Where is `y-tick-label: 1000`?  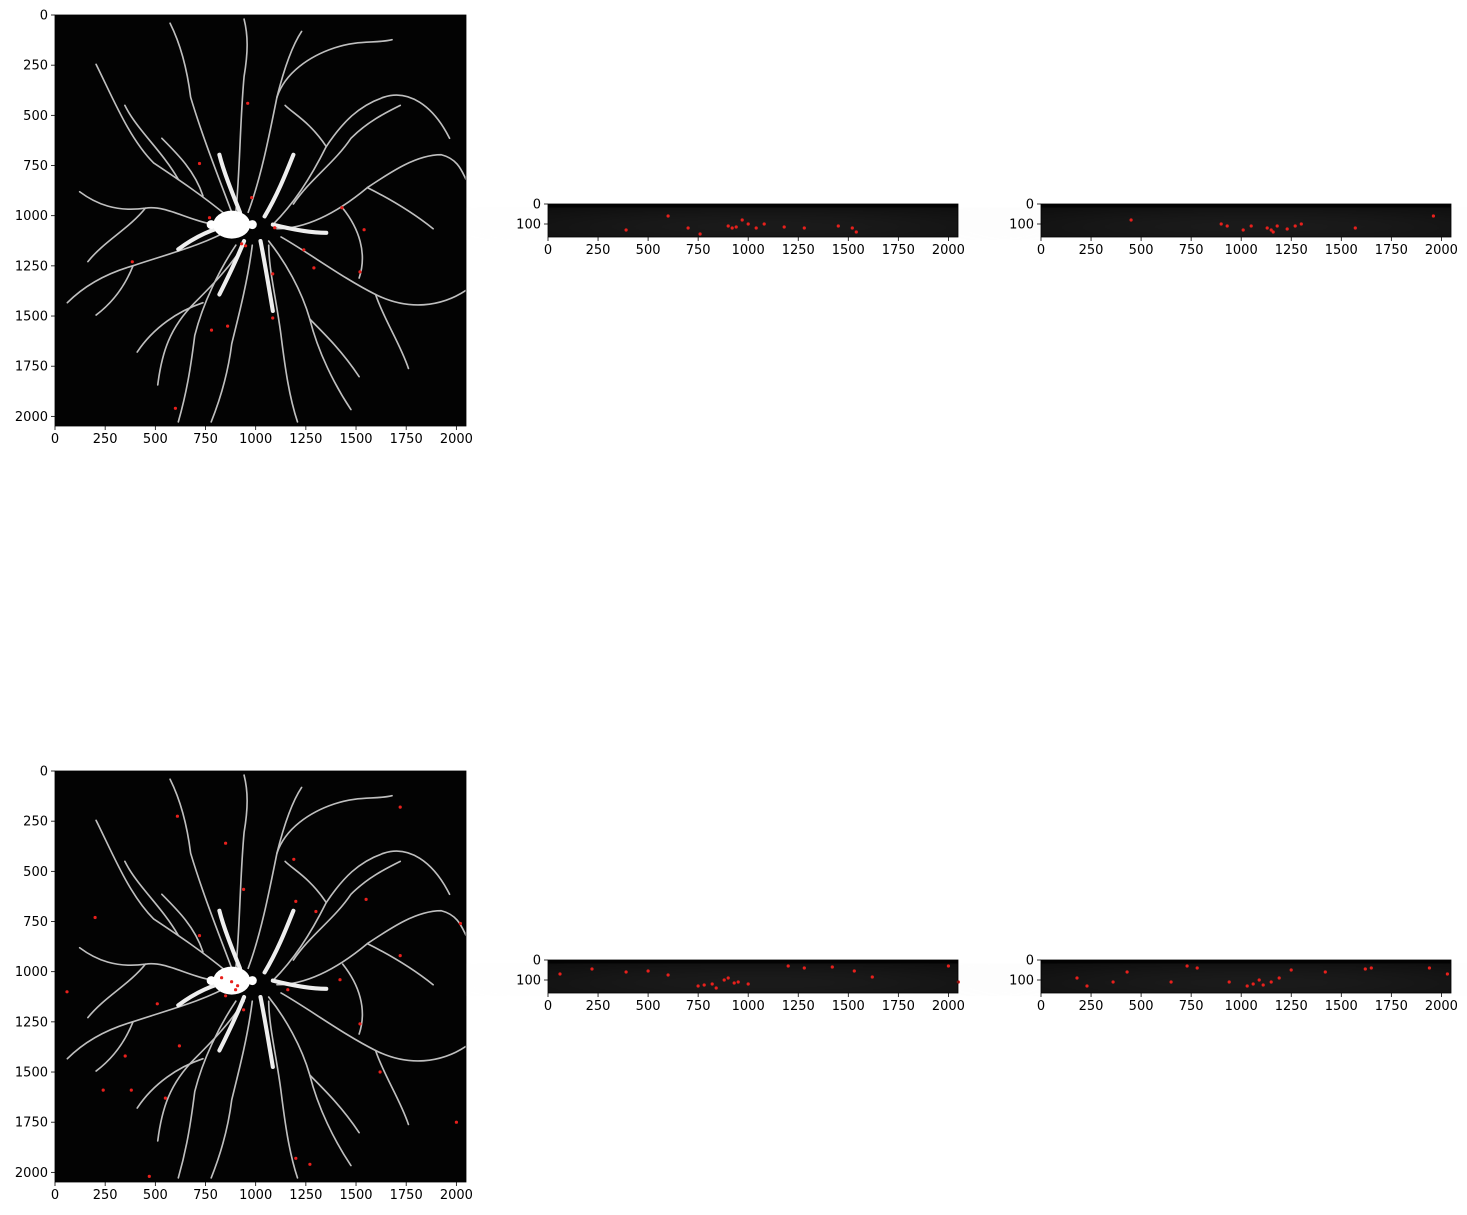 y-tick-label: 1000 is located at coordinates (31, 972).